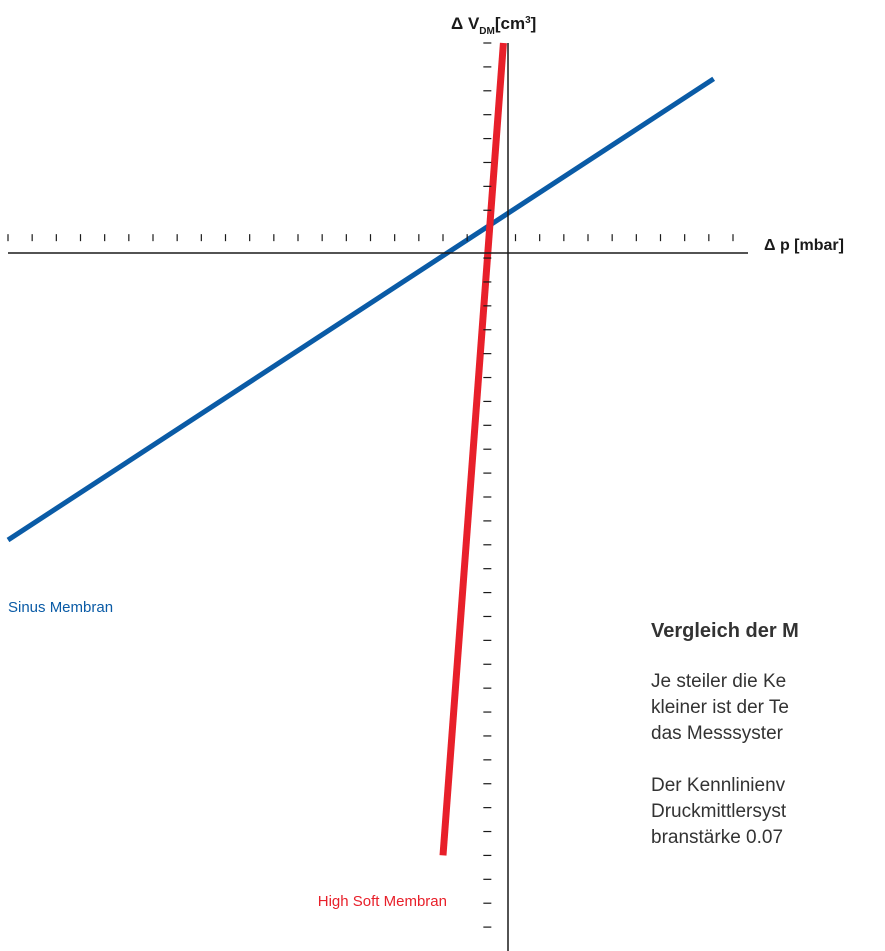 The image size is (885, 951). What do you see at coordinates (370, 238) in the screenshot?
I see `x-ticks` at bounding box center [370, 238].